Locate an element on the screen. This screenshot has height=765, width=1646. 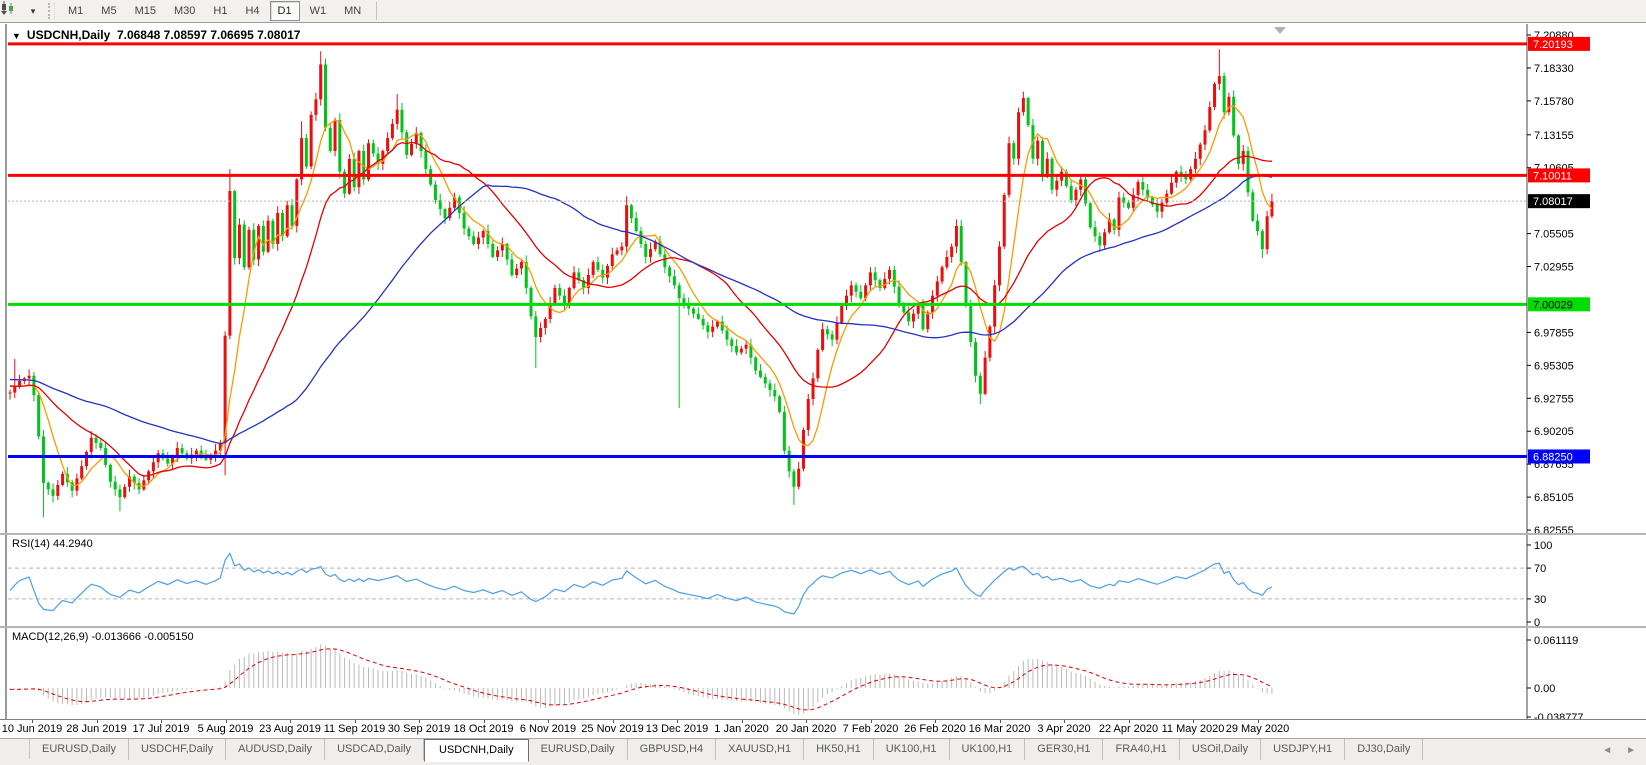
chart-shift-marker-icon is located at coordinates (1280, 30).